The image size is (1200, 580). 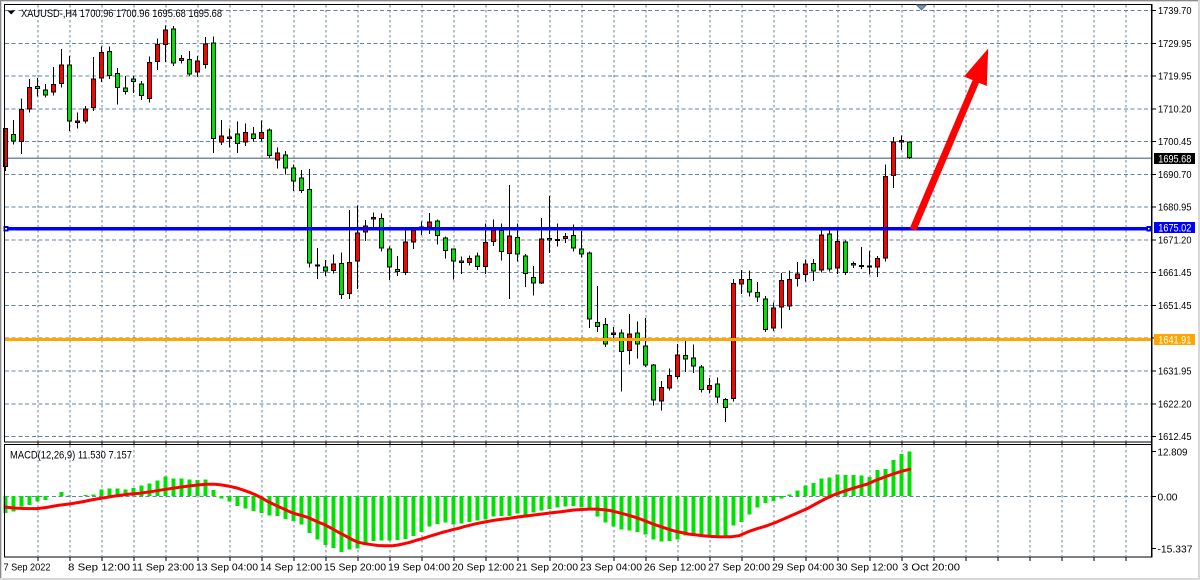 I want to click on svg-text: 1675.02, so click(x=1174, y=229).